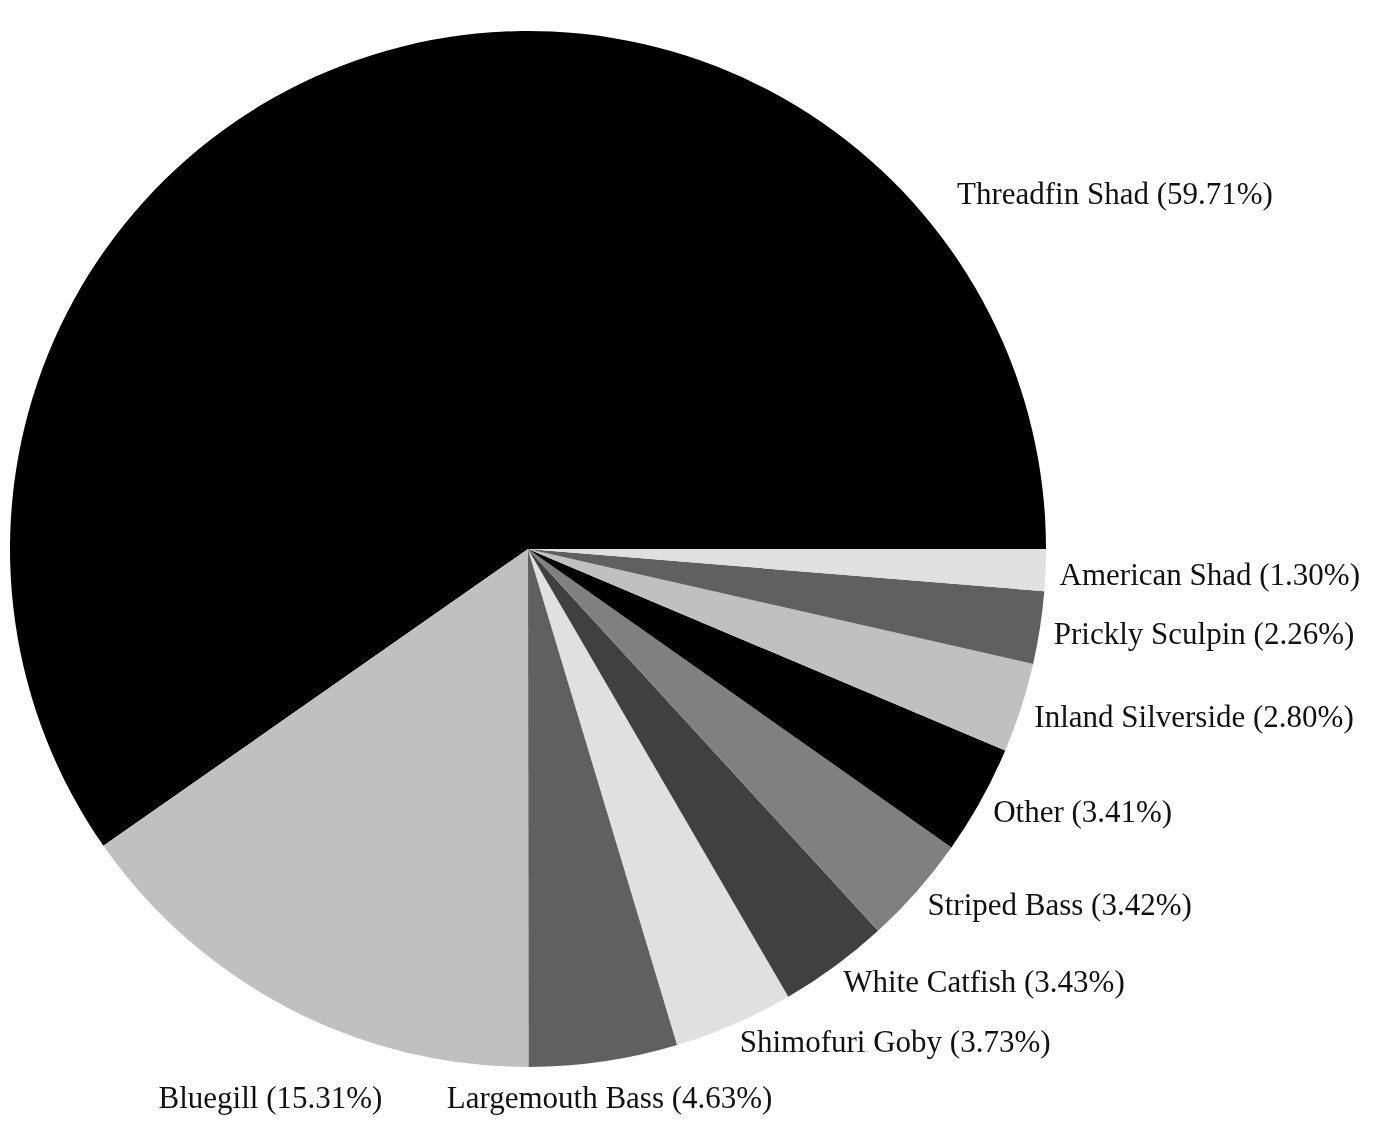 This screenshot has width=1399, height=1147. Describe the element at coordinates (609, 1097) in the screenshot. I see `slice-label: Largemouth Bass (4.63%)` at that location.